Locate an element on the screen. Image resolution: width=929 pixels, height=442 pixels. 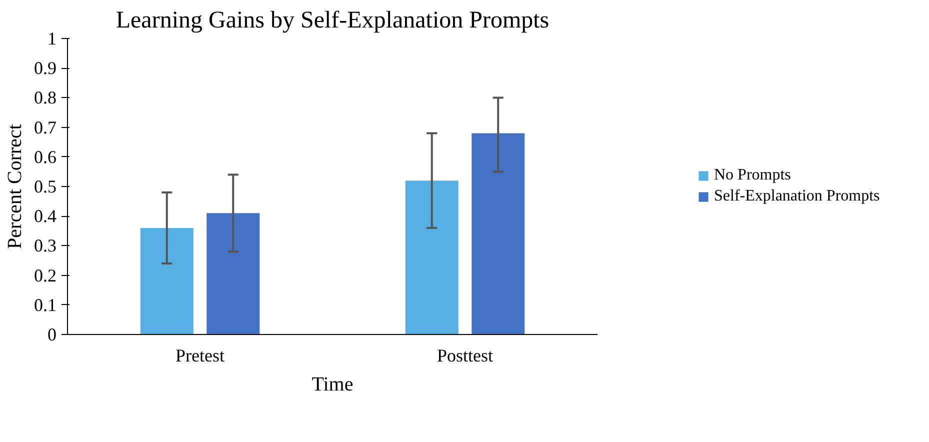
y-tick-label: 0.8 is located at coordinates (45, 98).